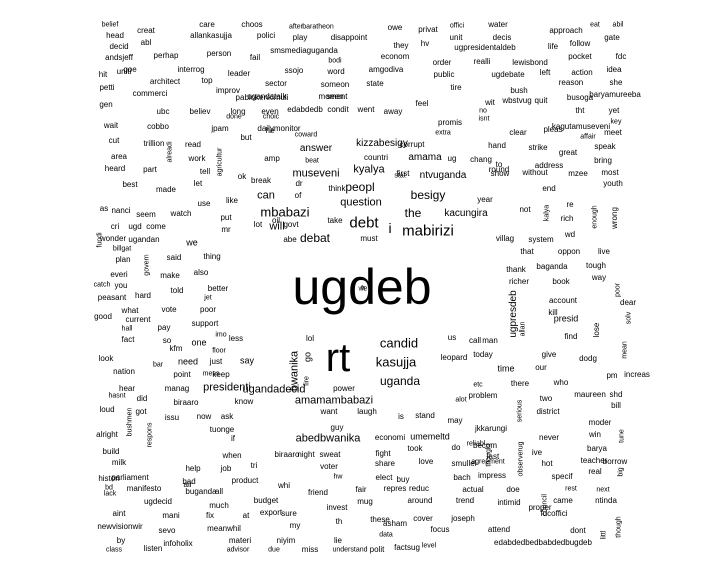 The image size is (726, 578). Describe the element at coordinates (484, 119) in the screenshot. I see `word: isnt` at that location.